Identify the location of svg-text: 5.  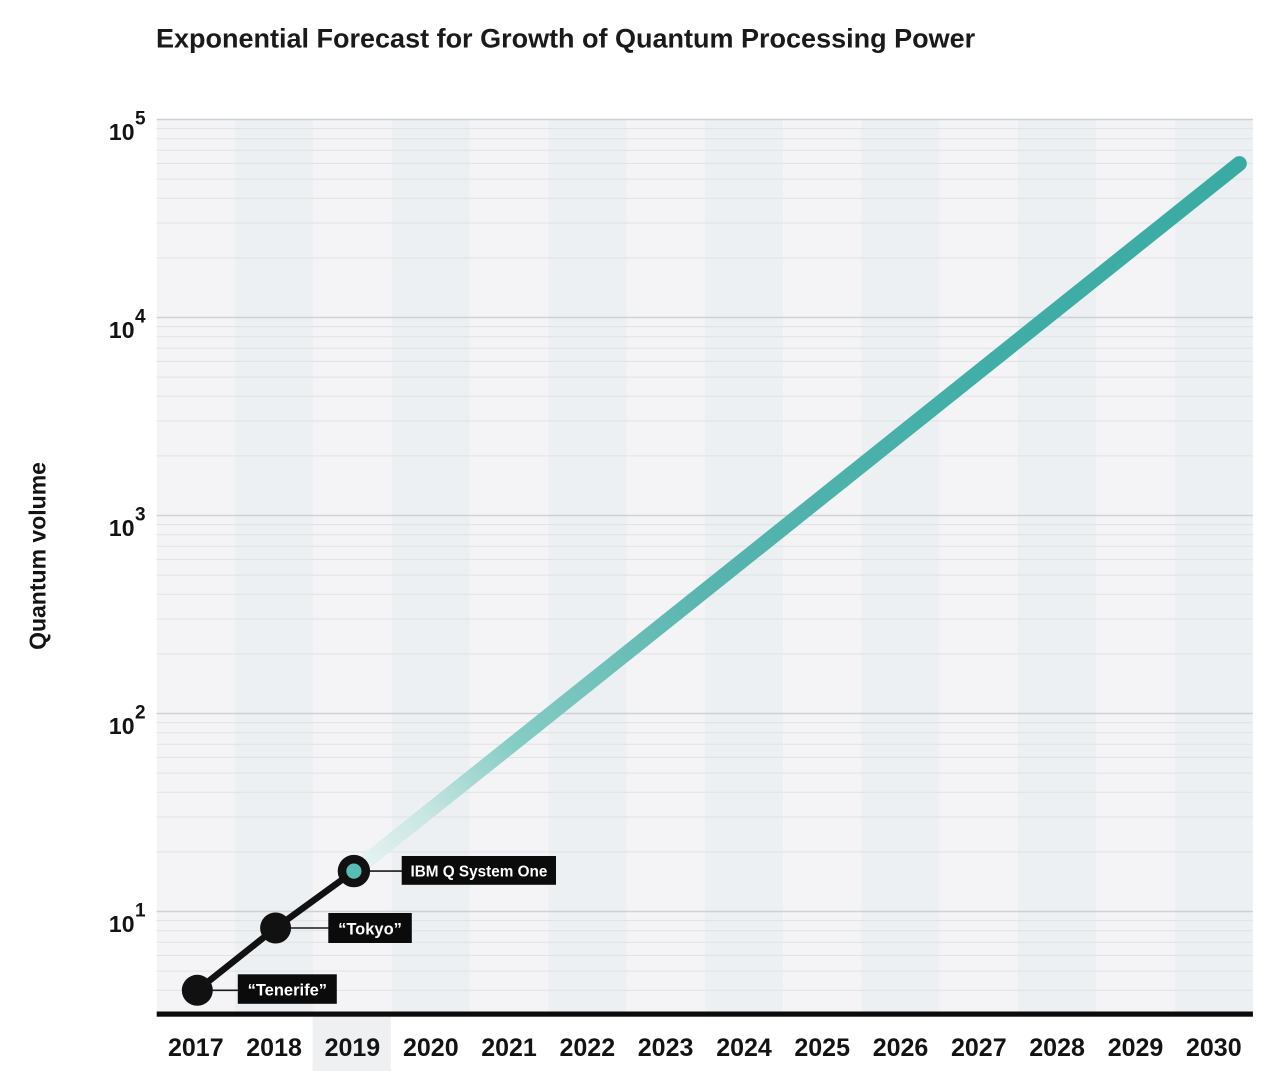
(140, 119).